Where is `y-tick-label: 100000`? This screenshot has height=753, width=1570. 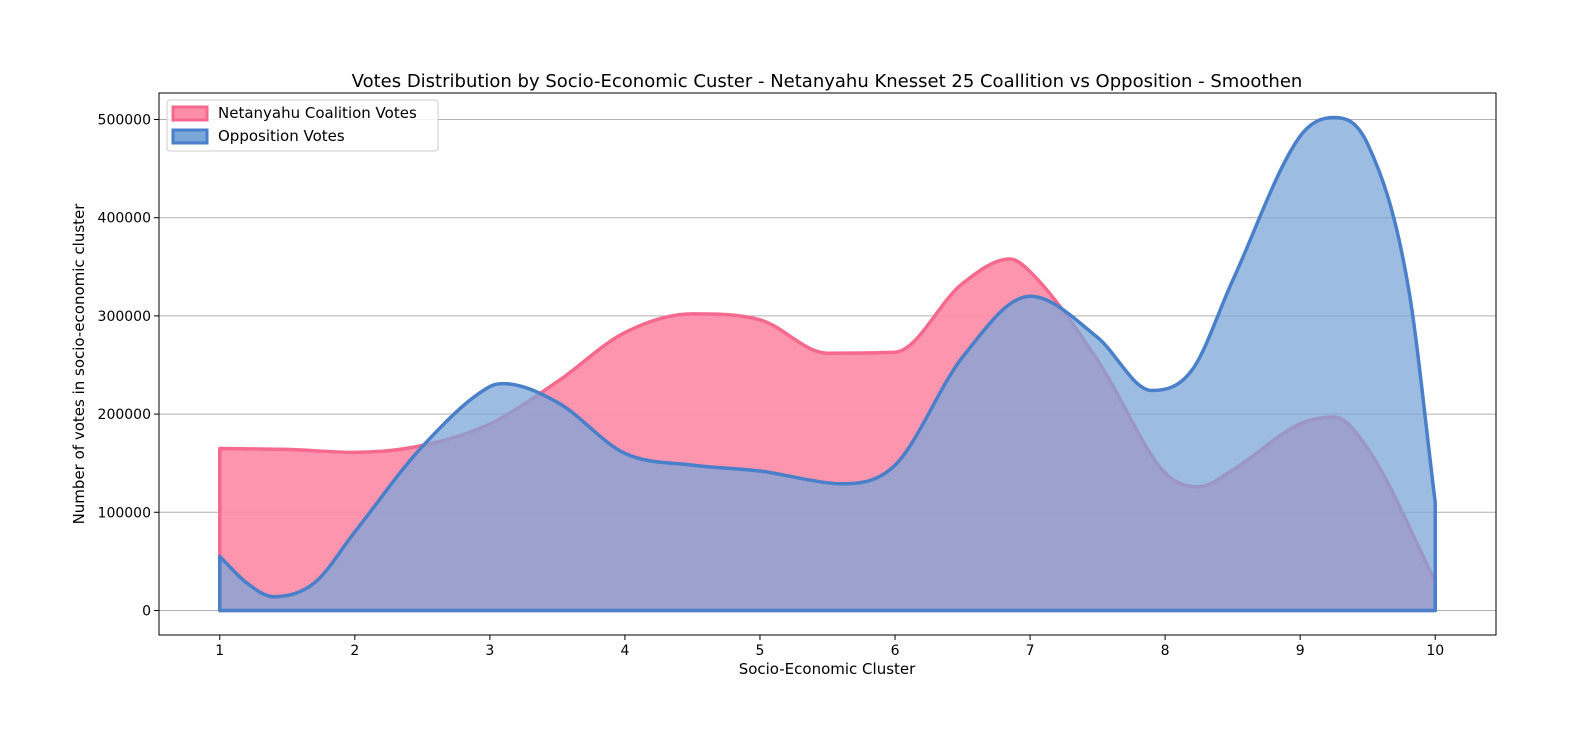
y-tick-label: 100000 is located at coordinates (124, 513).